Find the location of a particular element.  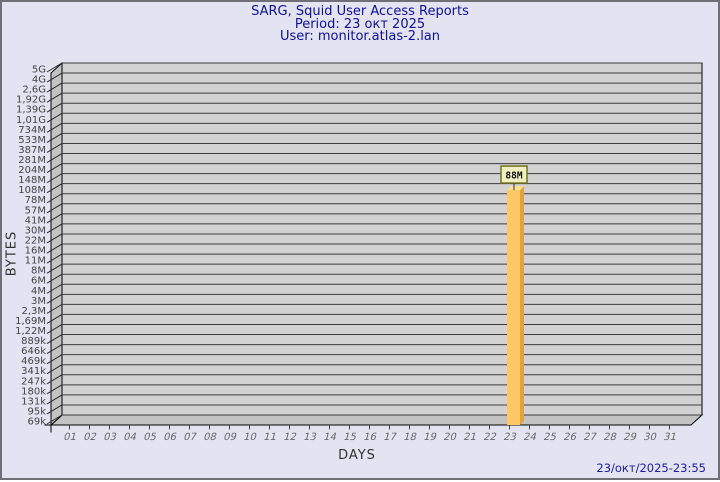

x-tick-label: 02 is located at coordinates (89, 437).